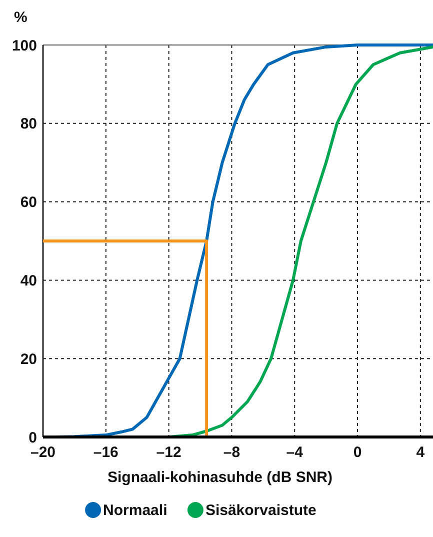 The image size is (433, 537). What do you see at coordinates (169, 452) in the screenshot?
I see `x-tick-label: –12` at bounding box center [169, 452].